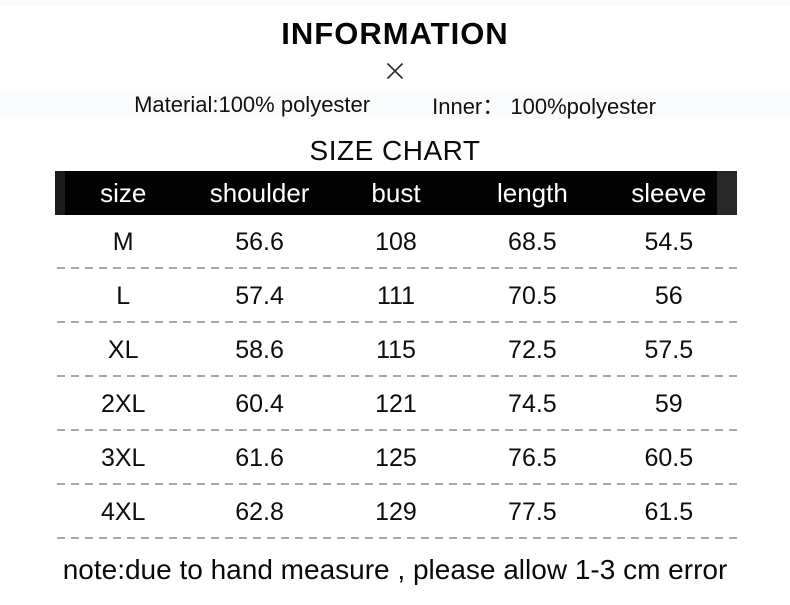 The width and height of the screenshot is (790, 605). I want to click on cell-bust: 129, so click(396, 511).